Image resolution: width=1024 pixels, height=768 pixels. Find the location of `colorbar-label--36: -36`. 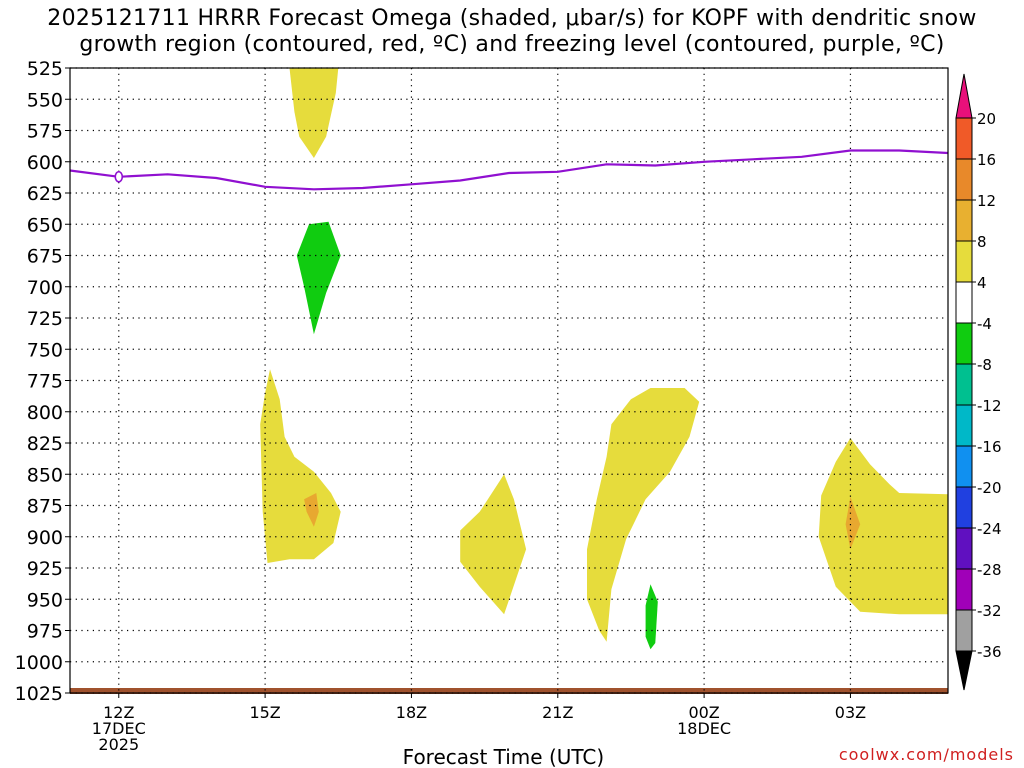

colorbar-label--36: -36 is located at coordinates (989, 652).